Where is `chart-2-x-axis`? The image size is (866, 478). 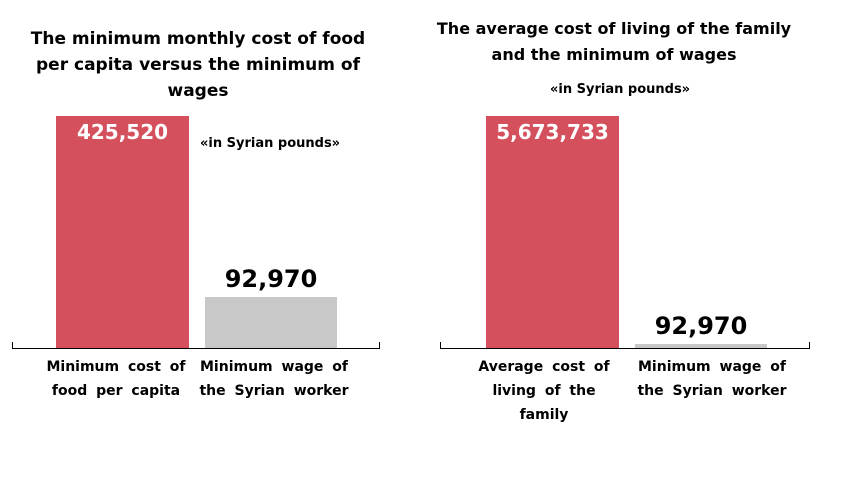 chart-2-x-axis is located at coordinates (625, 348).